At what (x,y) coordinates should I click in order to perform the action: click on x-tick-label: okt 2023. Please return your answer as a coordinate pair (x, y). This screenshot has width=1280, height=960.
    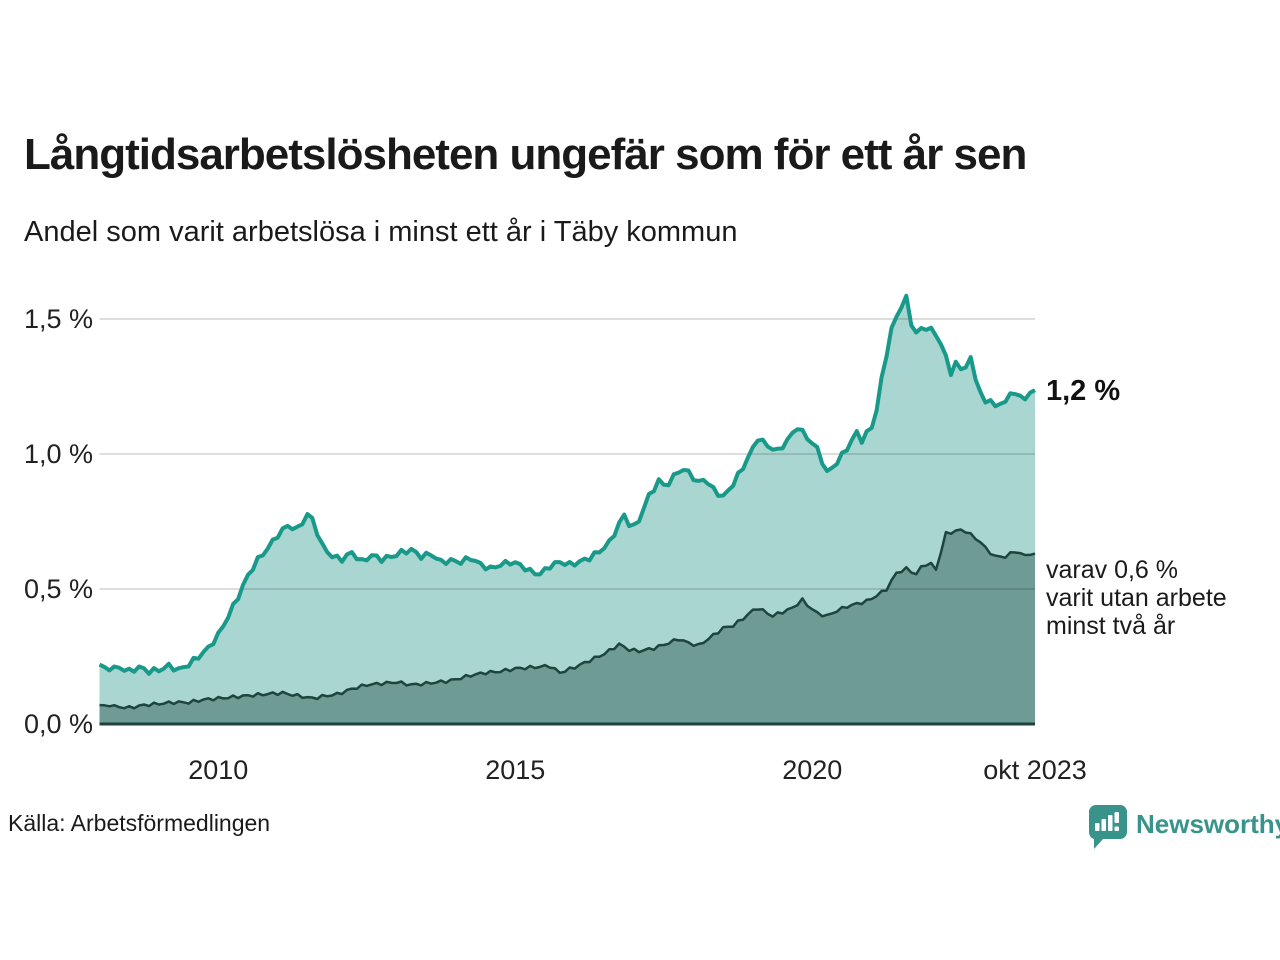
    Looking at the image, I should click on (1035, 770).